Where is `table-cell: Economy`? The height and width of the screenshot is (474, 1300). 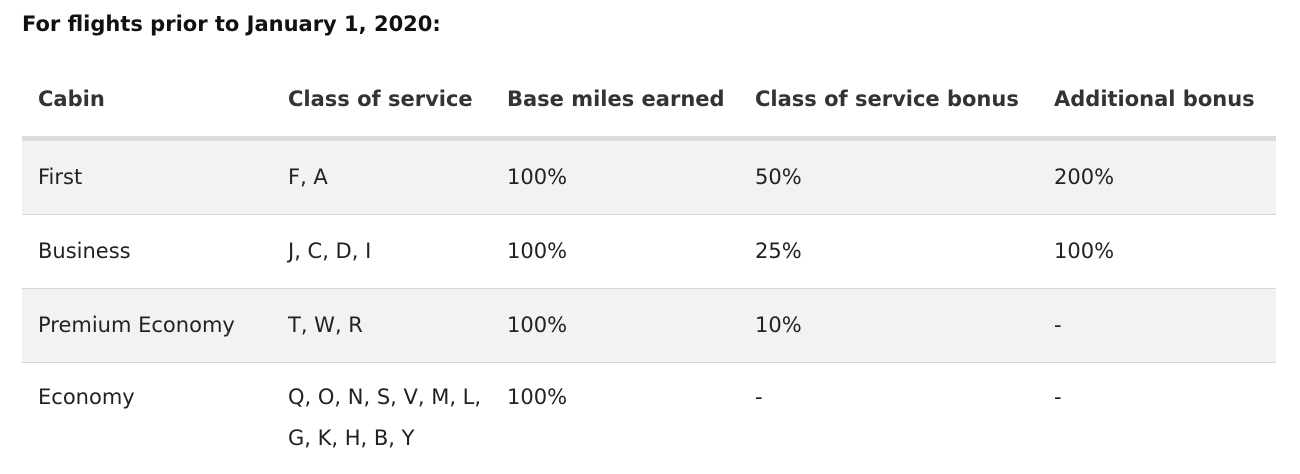 table-cell: Economy is located at coordinates (86, 397).